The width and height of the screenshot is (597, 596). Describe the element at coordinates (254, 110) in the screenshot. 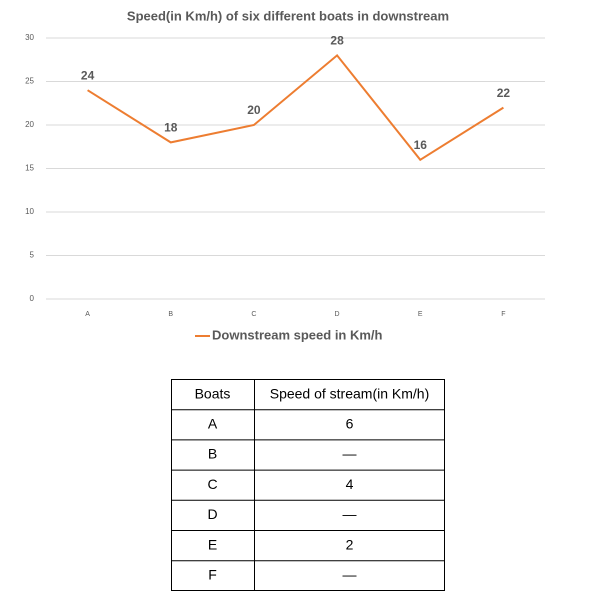

I see `data-label: 20` at that location.